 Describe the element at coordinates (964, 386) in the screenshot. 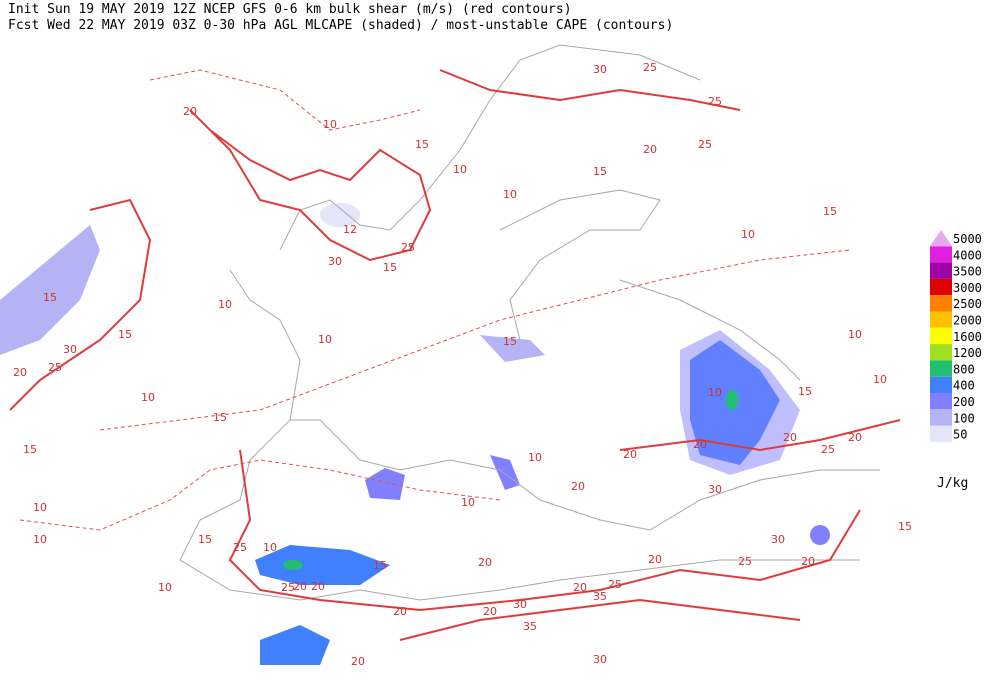

I see `legend-label: 400` at that location.